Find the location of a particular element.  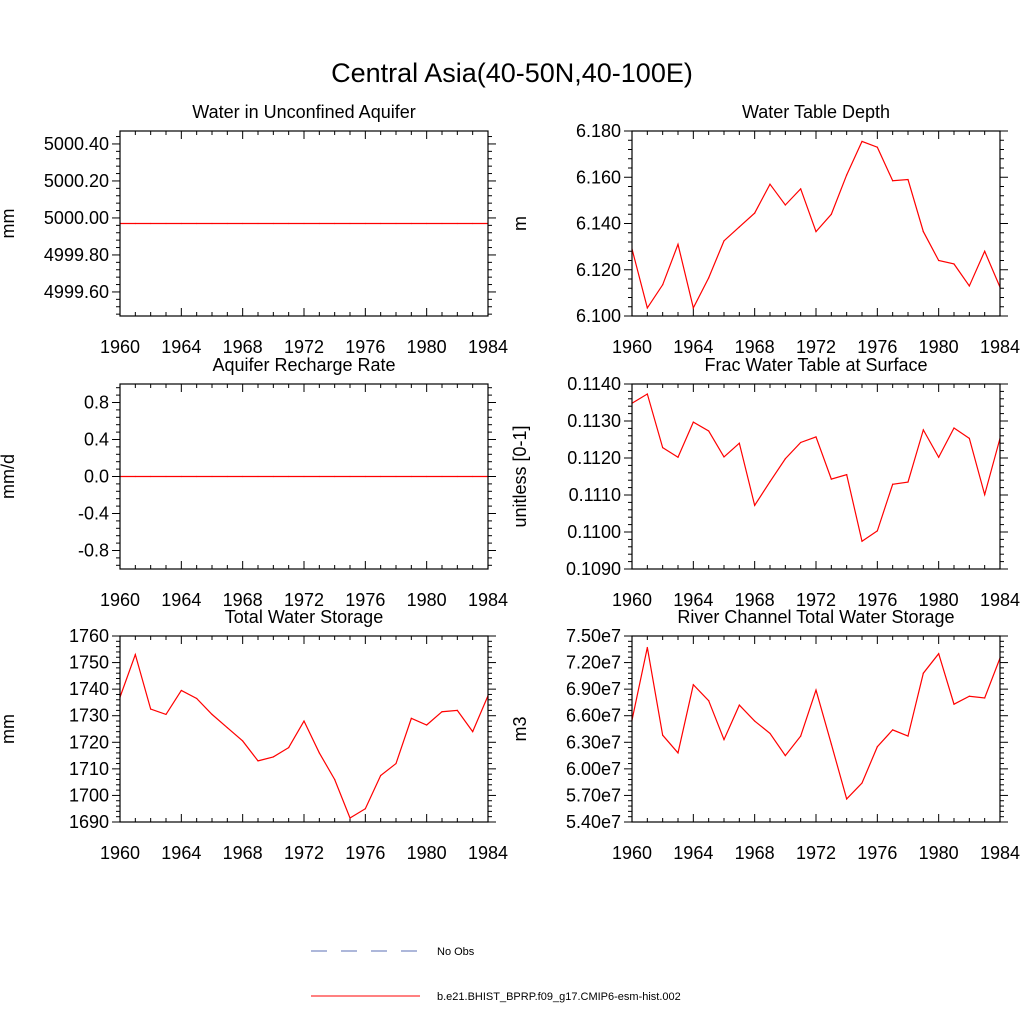

y-tick-label: 1710 is located at coordinates (89, 769).